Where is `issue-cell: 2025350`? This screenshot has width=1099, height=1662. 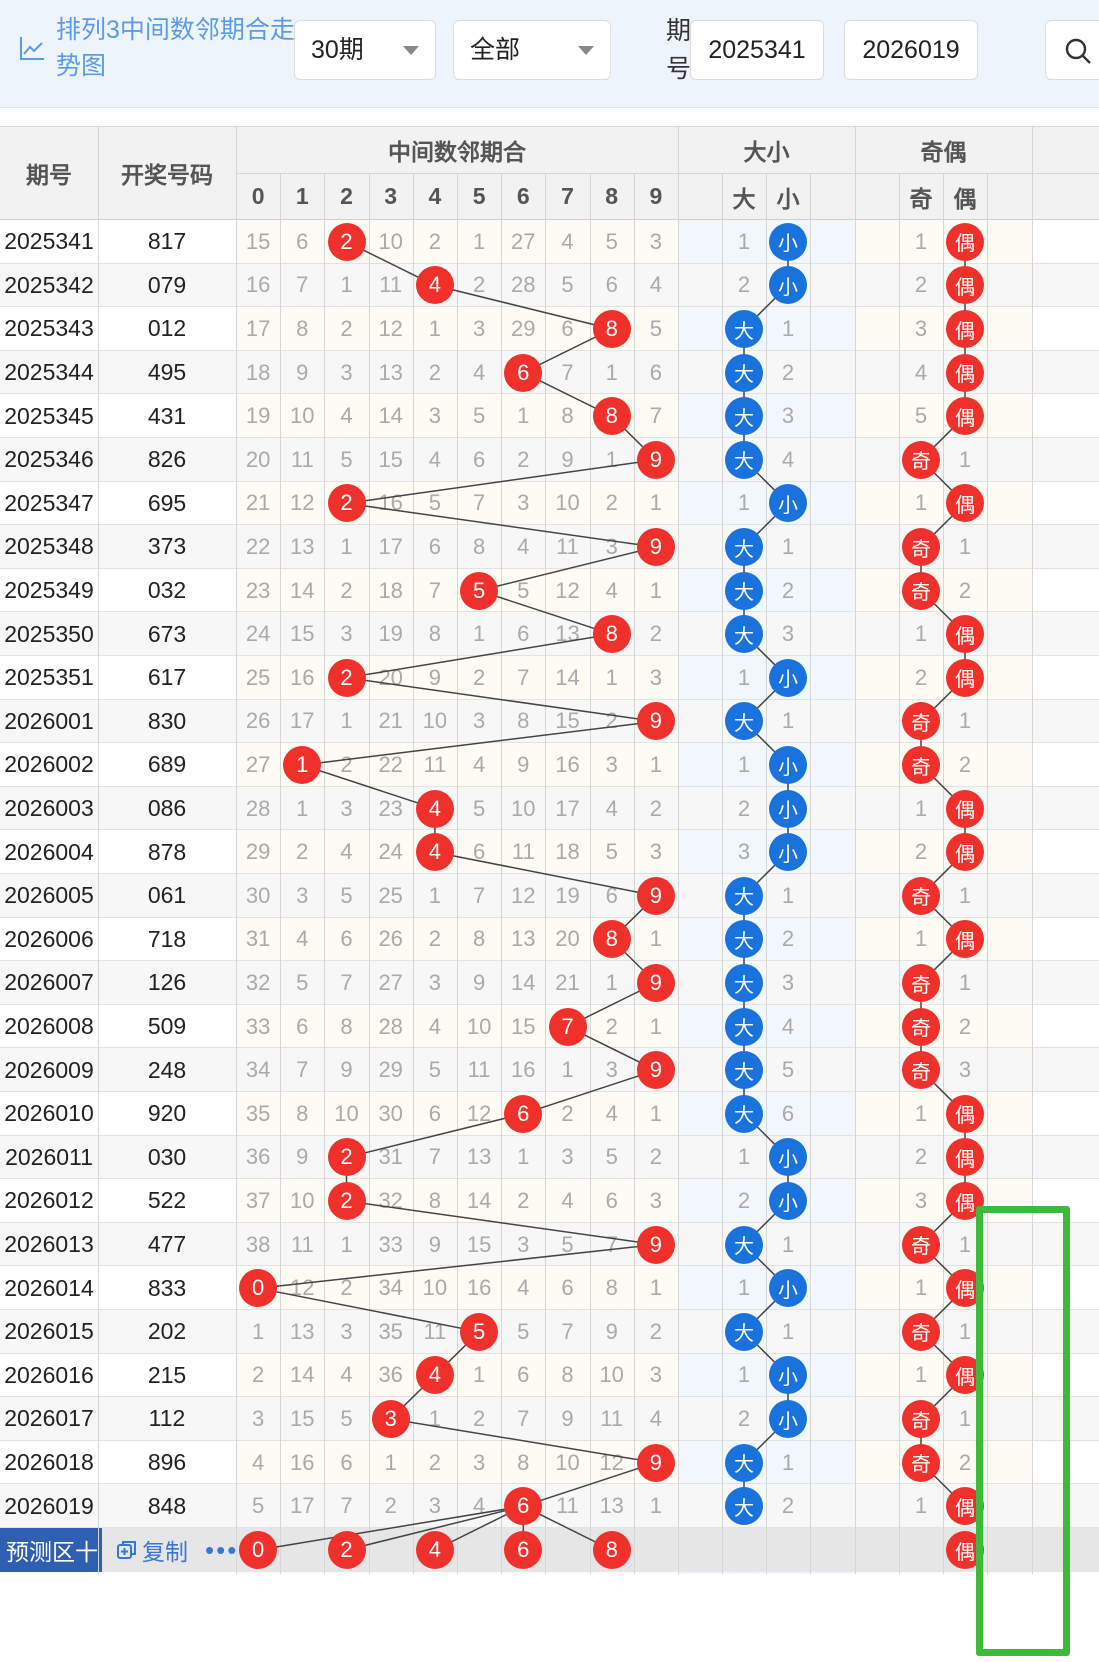 issue-cell: 2025350 is located at coordinates (49, 633).